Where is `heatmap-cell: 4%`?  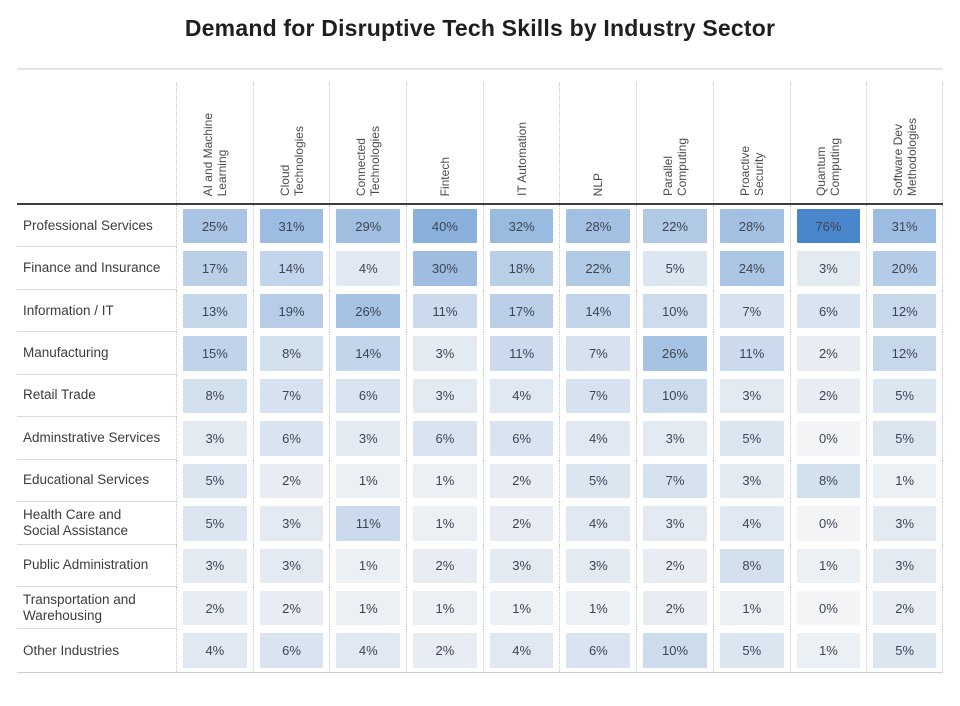 heatmap-cell: 4% is located at coordinates (597, 438).